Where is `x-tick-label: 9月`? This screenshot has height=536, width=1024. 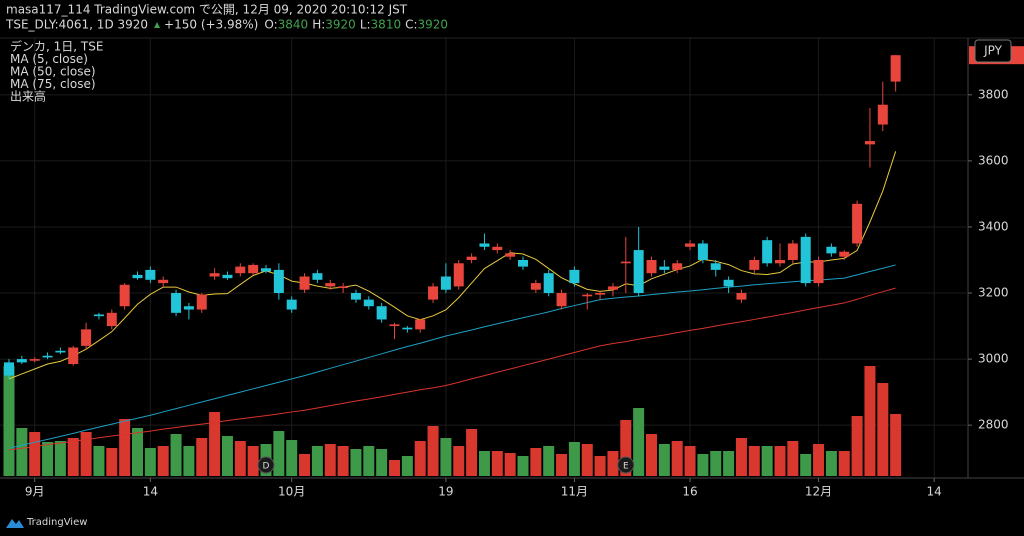 x-tick-label: 9月 is located at coordinates (35, 492).